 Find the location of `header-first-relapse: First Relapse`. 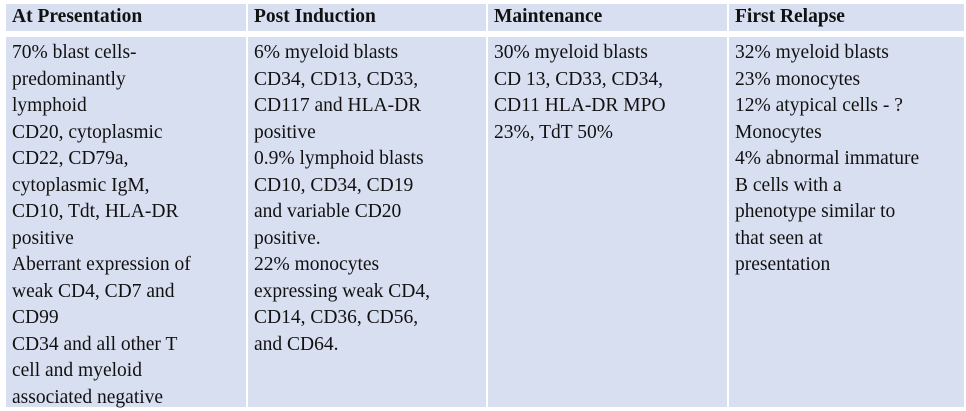

header-first-relapse: First Relapse is located at coordinates (846, 17).